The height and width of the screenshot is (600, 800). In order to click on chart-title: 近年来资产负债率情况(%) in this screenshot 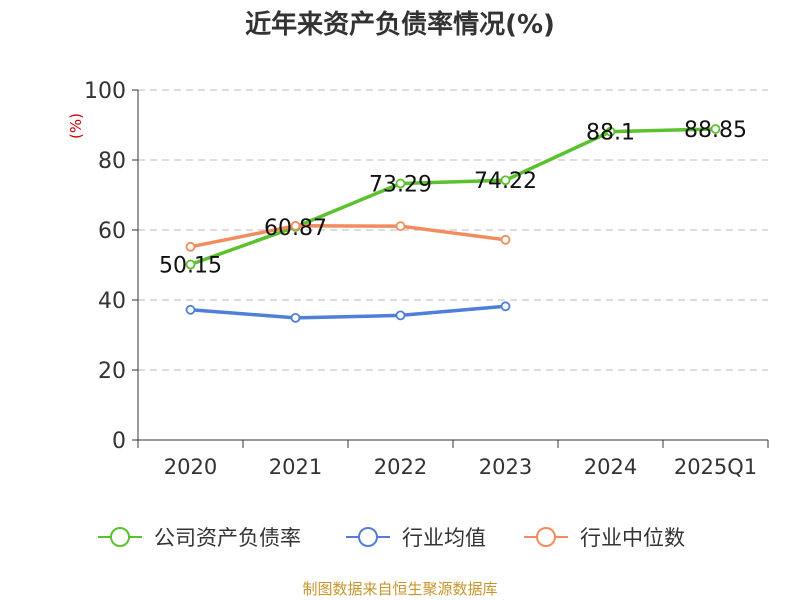, I will do `click(400, 25)`.